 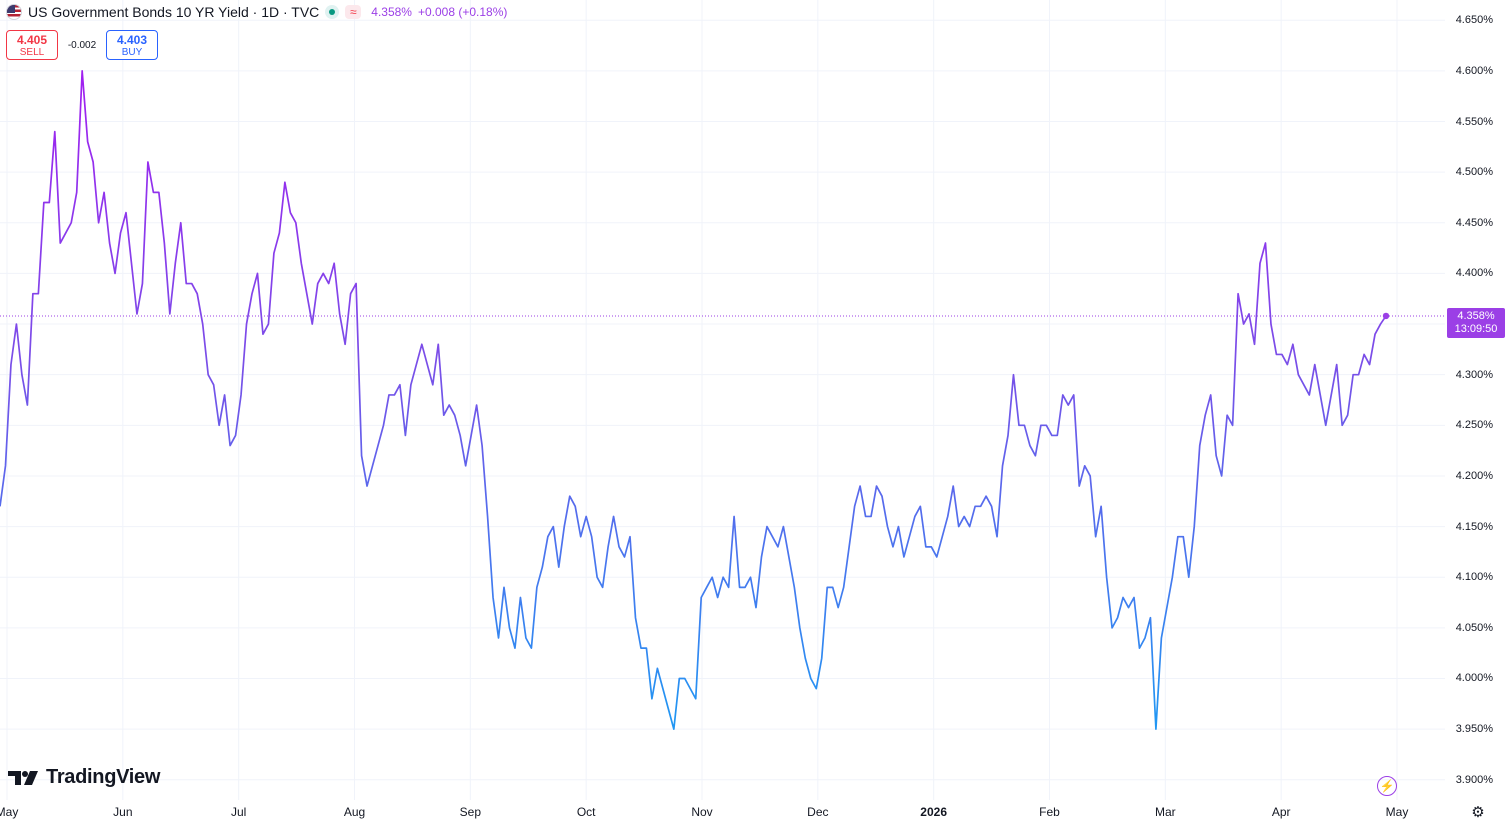 What do you see at coordinates (1474, 121) in the screenshot?
I see `y-tick-label: 4.550%` at bounding box center [1474, 121].